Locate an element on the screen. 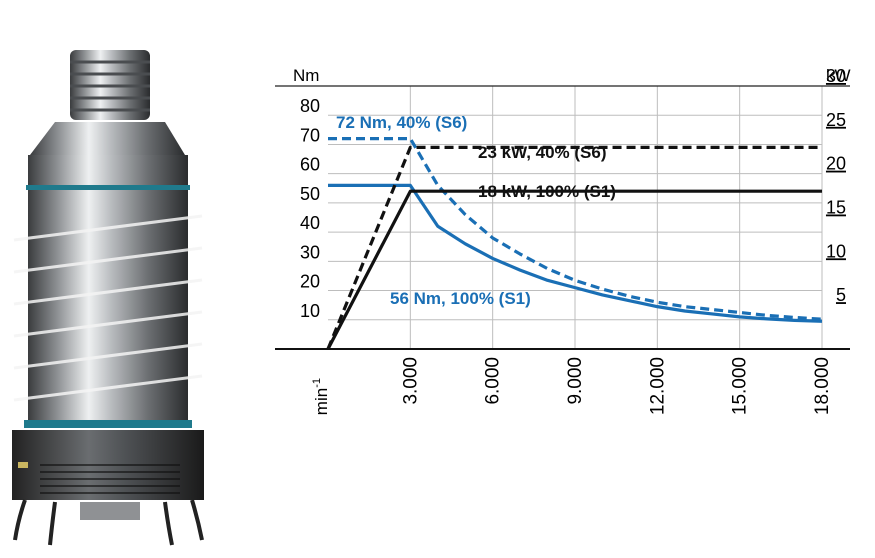  x-tick-label-5: 18.000 is located at coordinates (822, 386).